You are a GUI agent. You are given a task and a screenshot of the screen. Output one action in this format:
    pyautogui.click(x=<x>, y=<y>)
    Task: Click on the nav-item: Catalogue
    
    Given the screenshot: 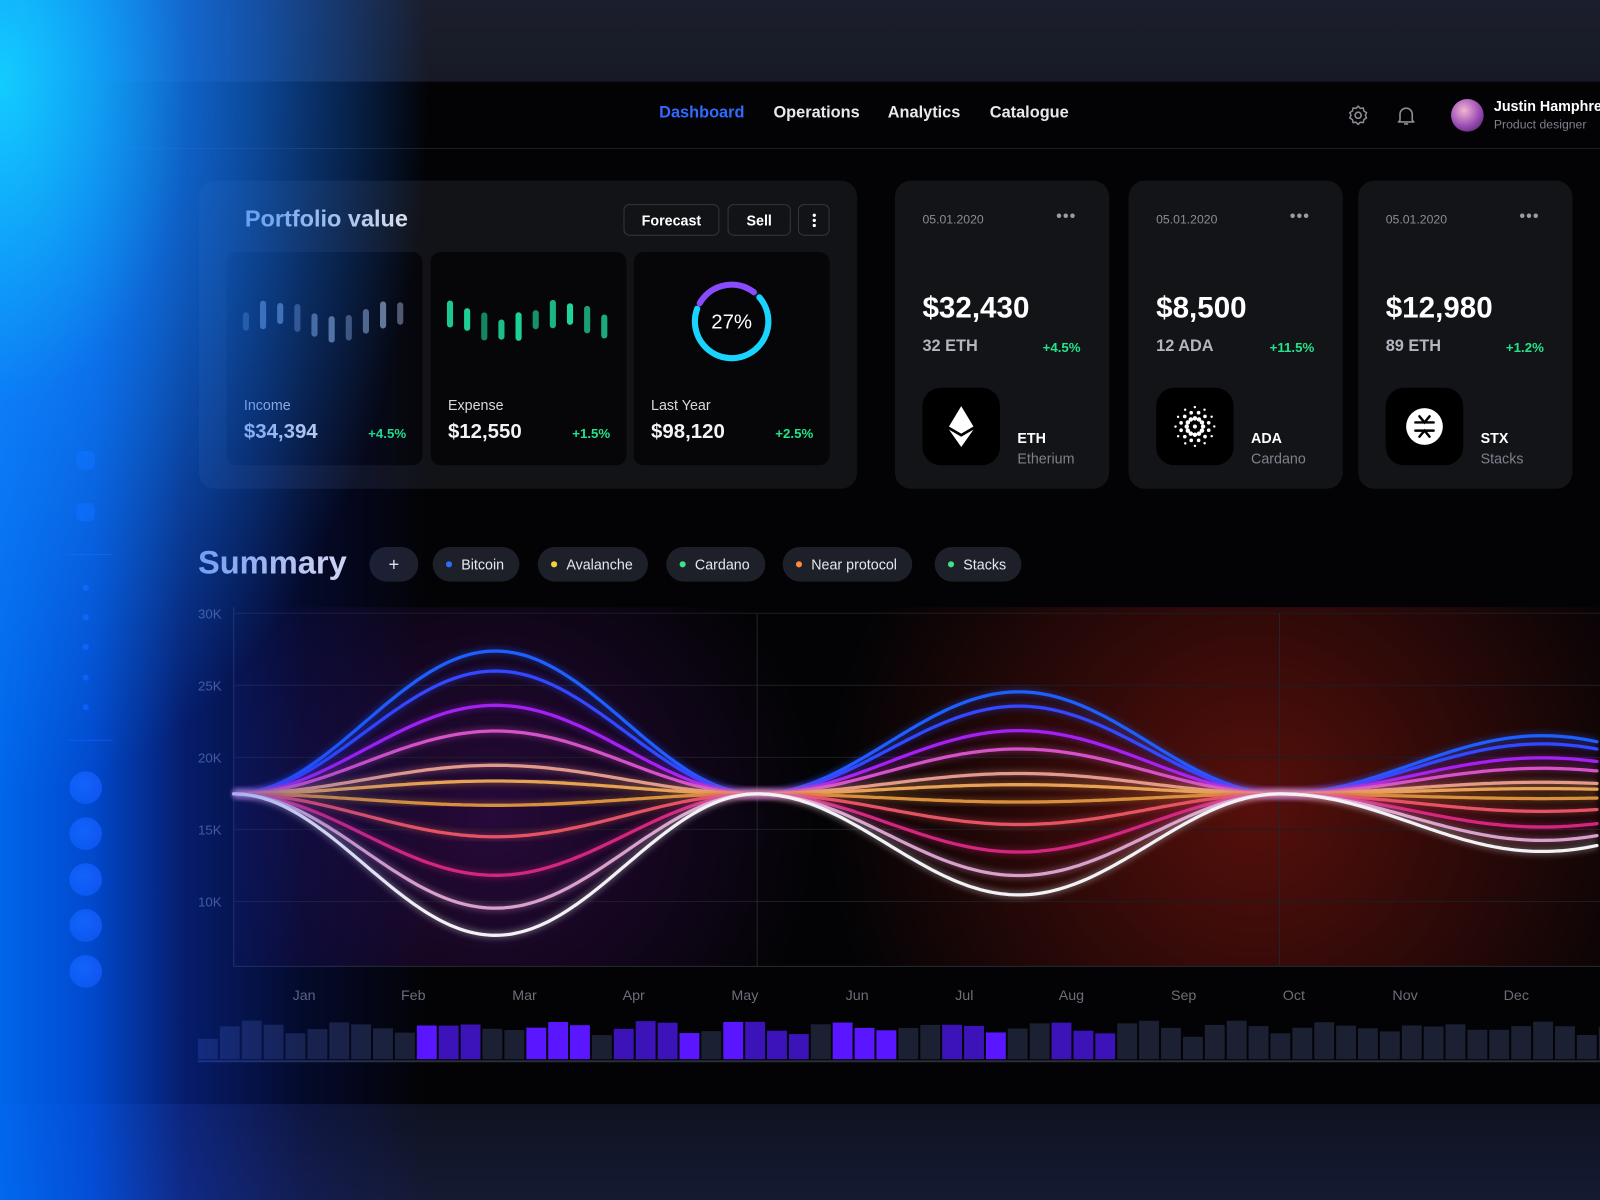 What is the action you would take?
    pyautogui.click(x=1029, y=113)
    